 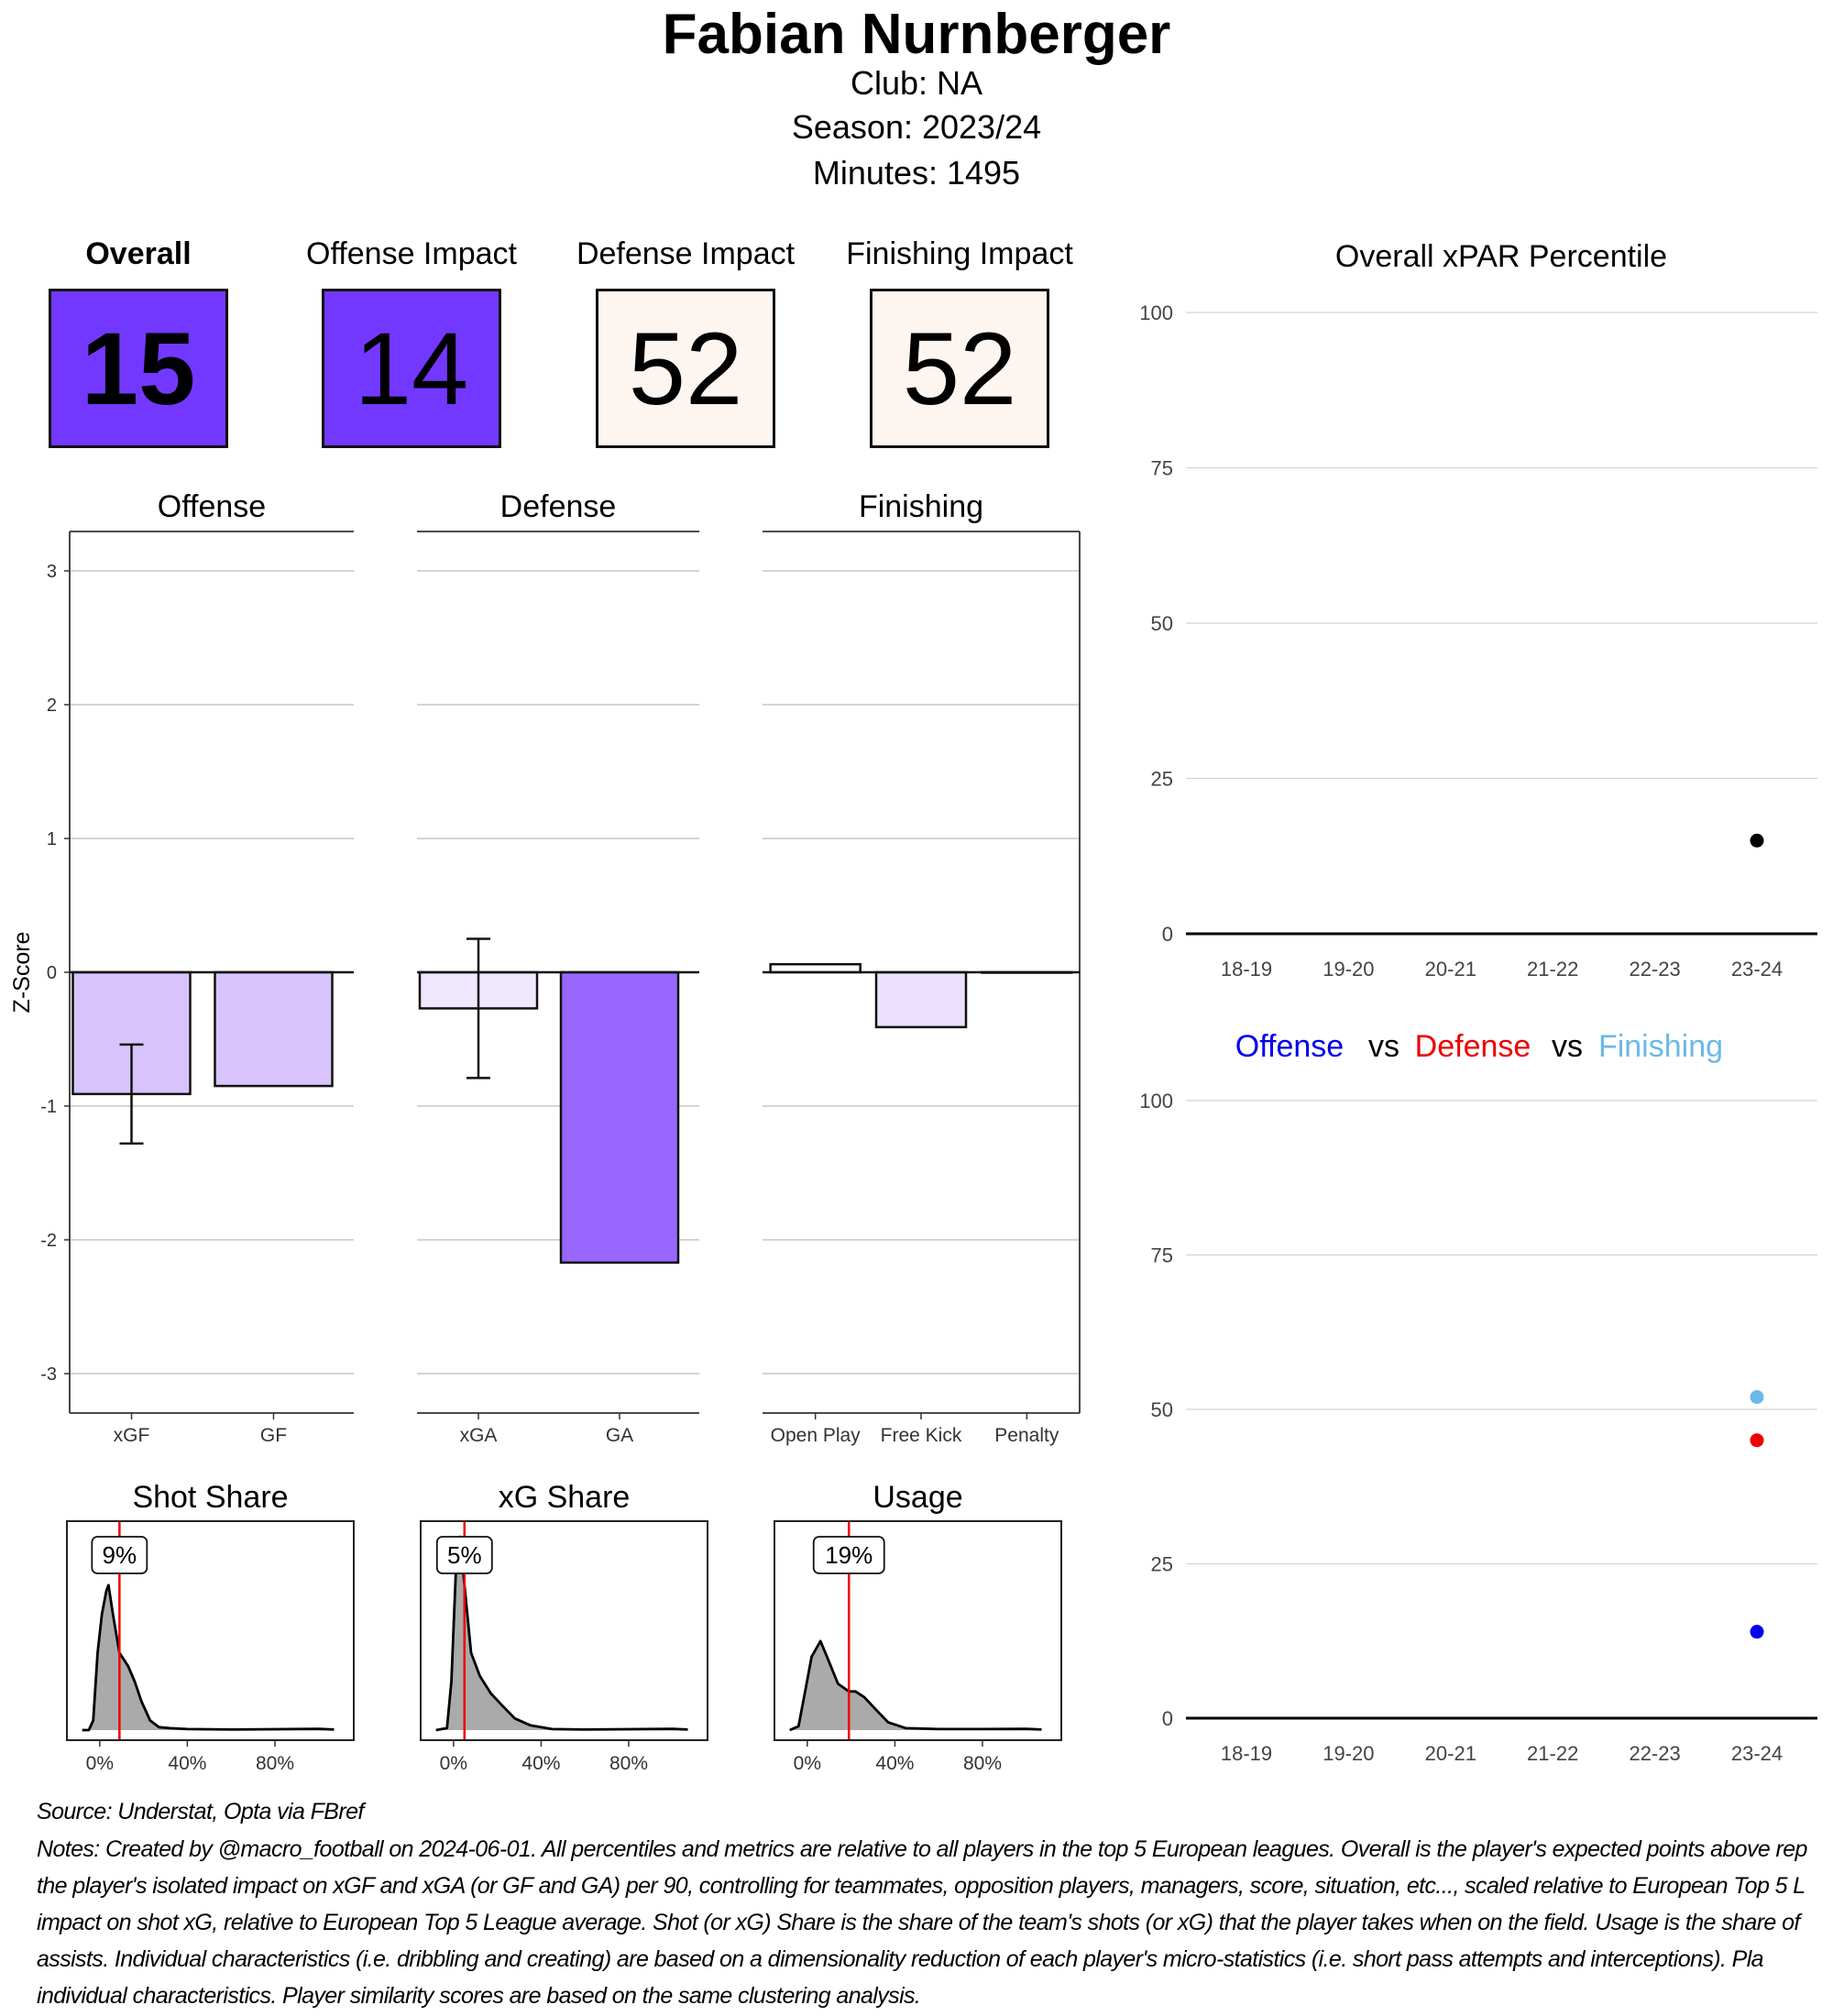 What do you see at coordinates (52, 706) in the screenshot?
I see `y-tick-label: 2` at bounding box center [52, 706].